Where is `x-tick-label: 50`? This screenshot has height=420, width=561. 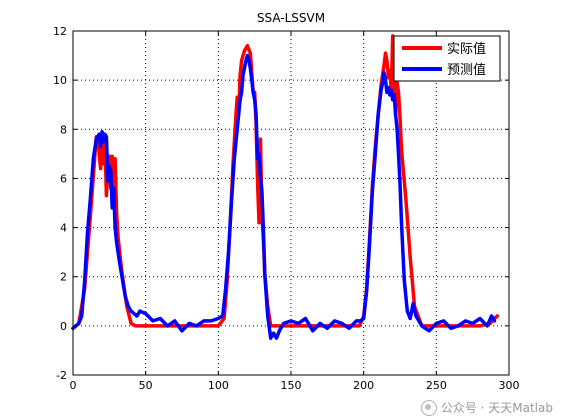 x-tick-label: 50 is located at coordinates (146, 385).